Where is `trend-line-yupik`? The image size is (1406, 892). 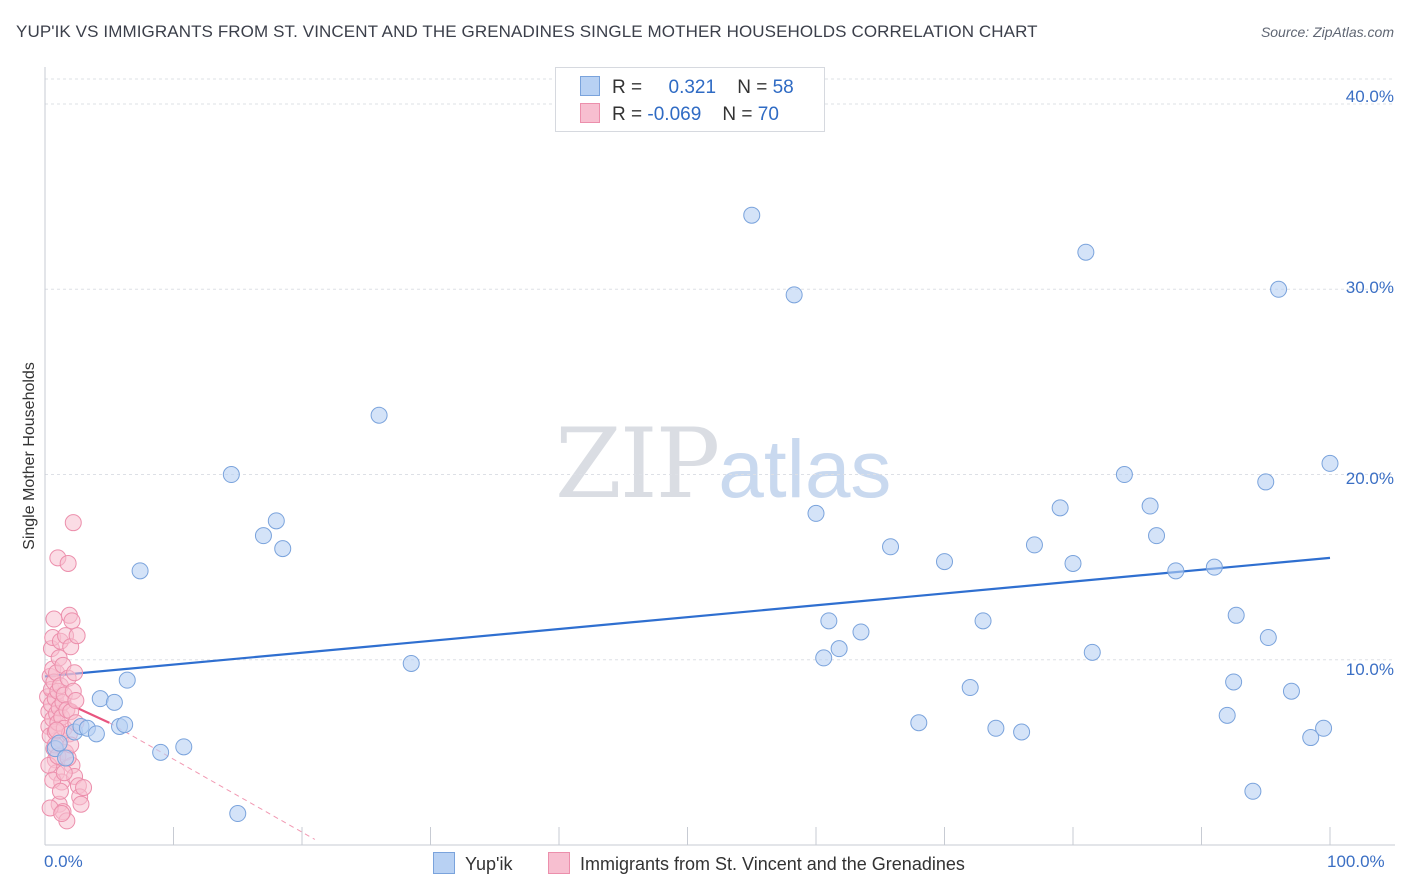 trend-line-yupik is located at coordinates (687, 617).